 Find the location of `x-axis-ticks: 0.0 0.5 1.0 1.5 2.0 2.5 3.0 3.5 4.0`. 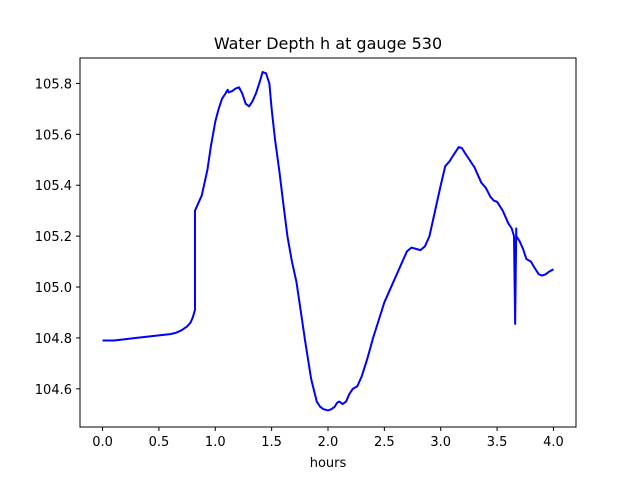

x-axis-ticks: 0.0 0.5 1.0 1.5 2.0 2.5 3.0 3.5 4.0 is located at coordinates (328, 438).